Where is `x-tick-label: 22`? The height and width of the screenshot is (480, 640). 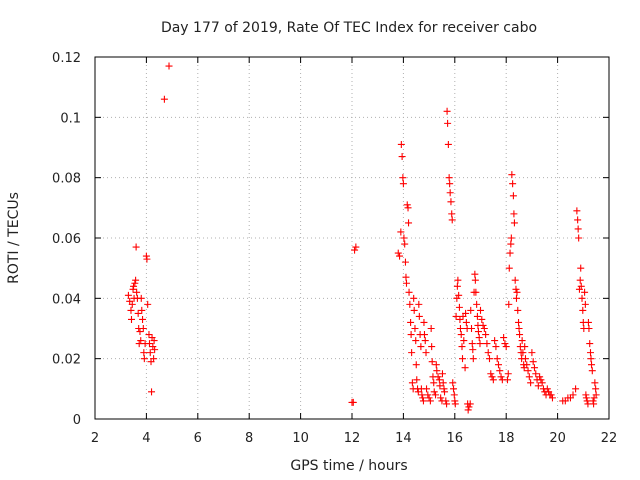
x-tick-label: 22 is located at coordinates (609, 438).